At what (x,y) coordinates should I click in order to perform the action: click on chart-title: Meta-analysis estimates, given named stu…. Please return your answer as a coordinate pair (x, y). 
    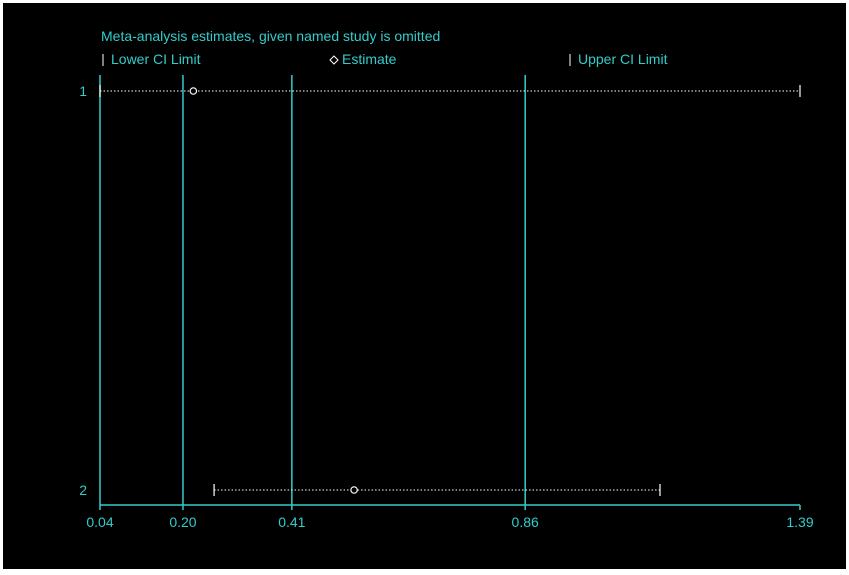
    Looking at the image, I should click on (270, 36).